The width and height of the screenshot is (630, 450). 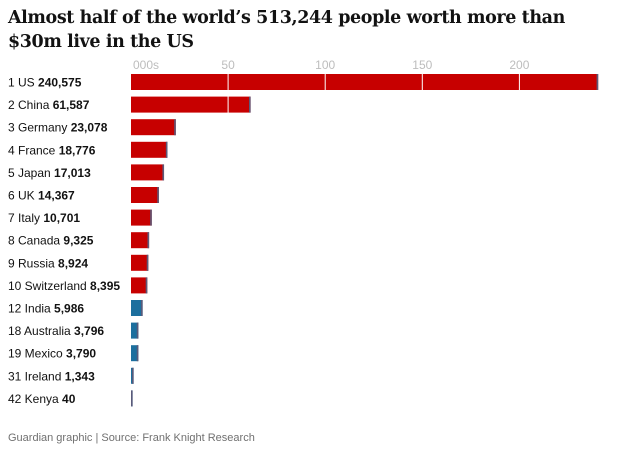 I want to click on row-label-us: 1 US 240,575, so click(x=45, y=83).